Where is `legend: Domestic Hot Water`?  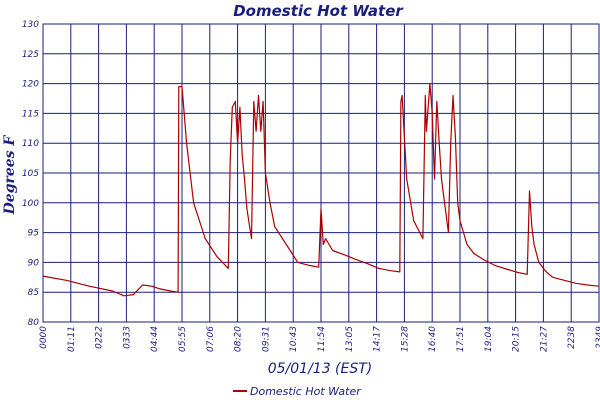
legend: Domestic Hot Water is located at coordinates (297, 391).